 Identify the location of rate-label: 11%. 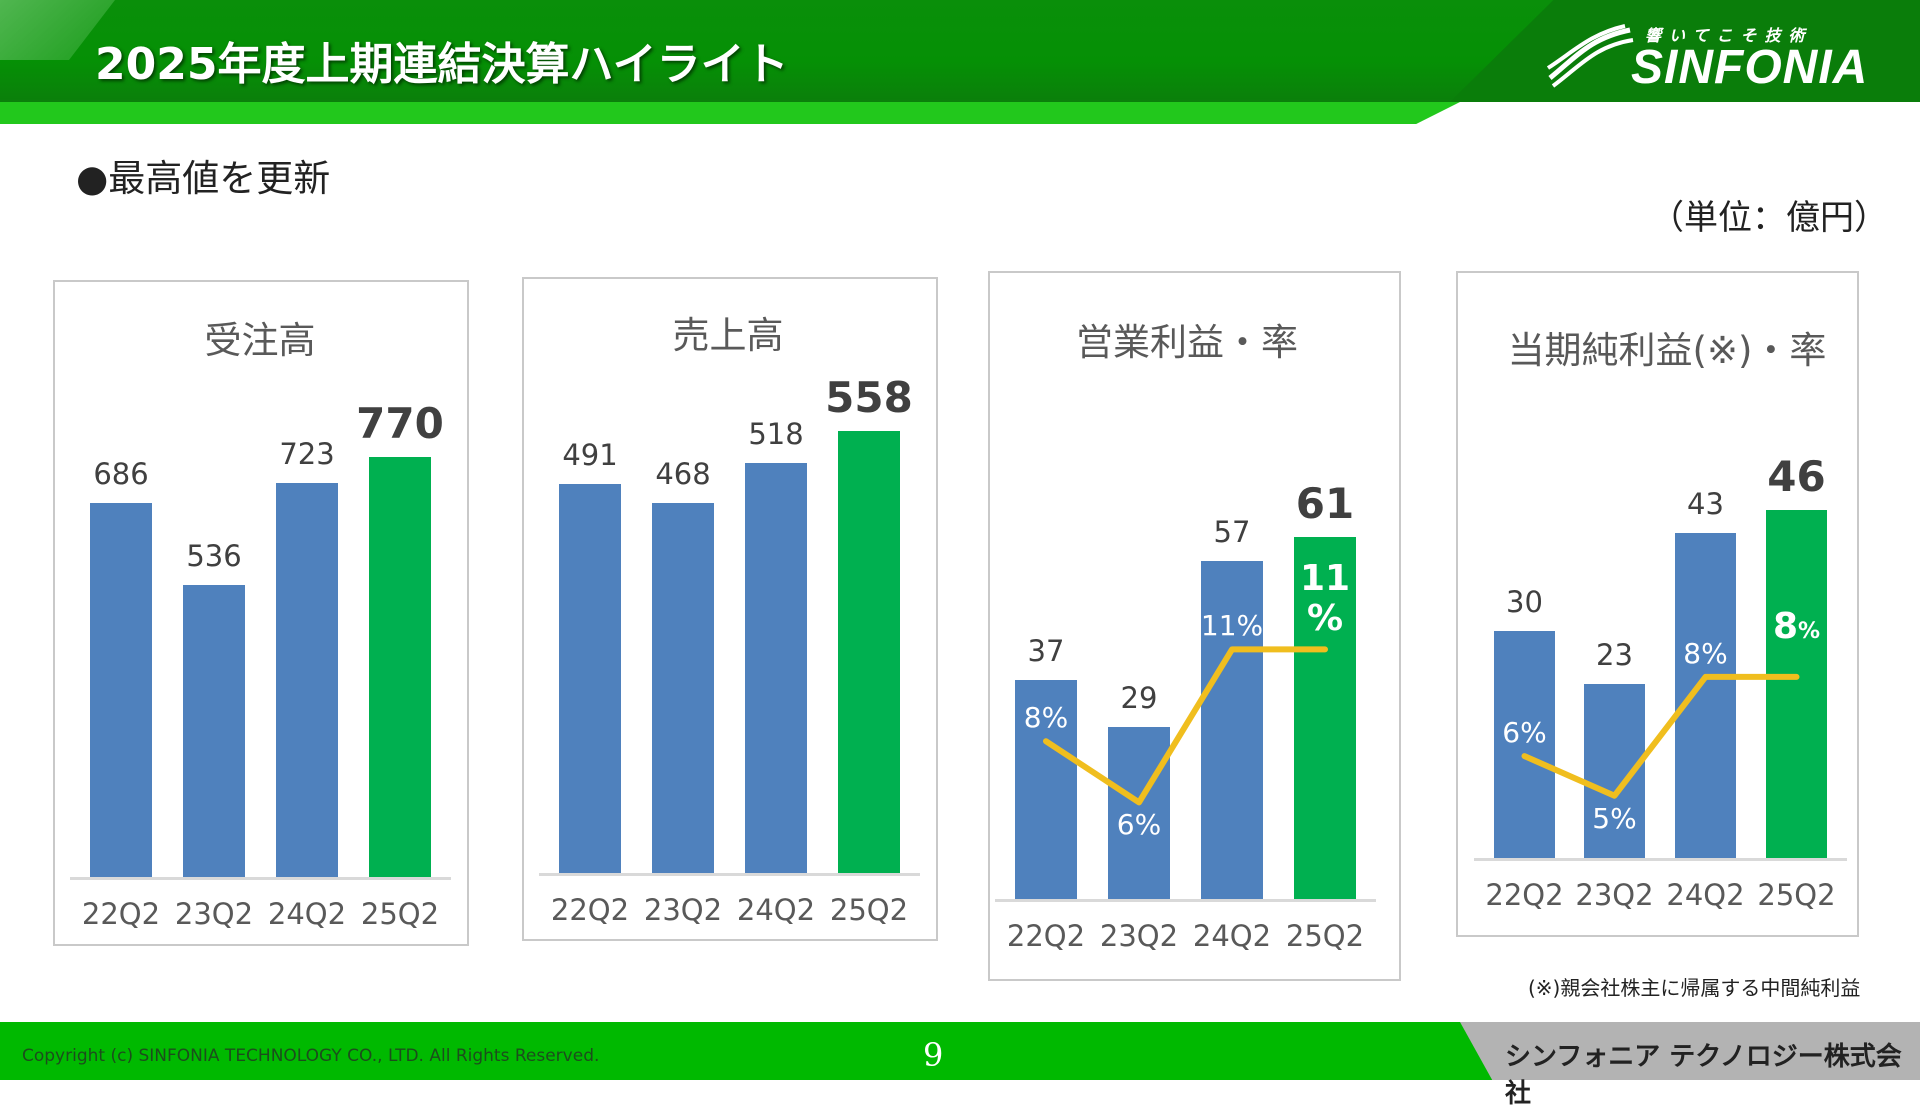
(1232, 626).